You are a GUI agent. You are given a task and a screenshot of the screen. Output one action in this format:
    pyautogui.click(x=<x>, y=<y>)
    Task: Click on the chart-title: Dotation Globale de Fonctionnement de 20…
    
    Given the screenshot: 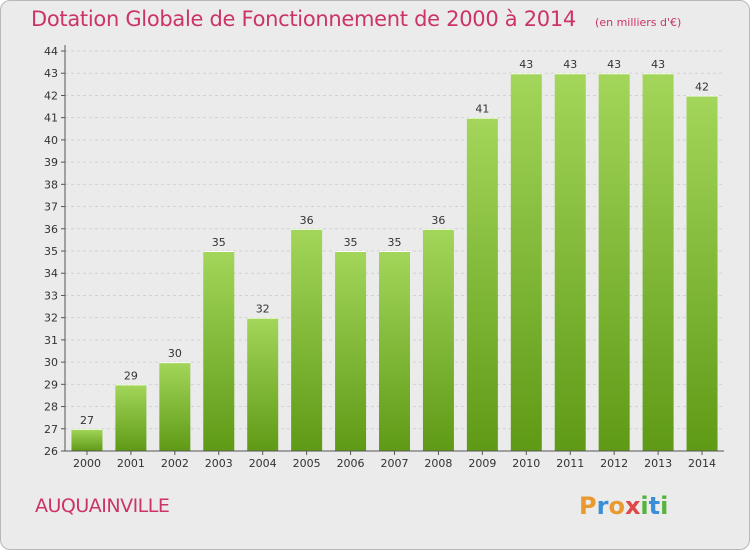 What is the action you would take?
    pyautogui.click(x=303, y=19)
    